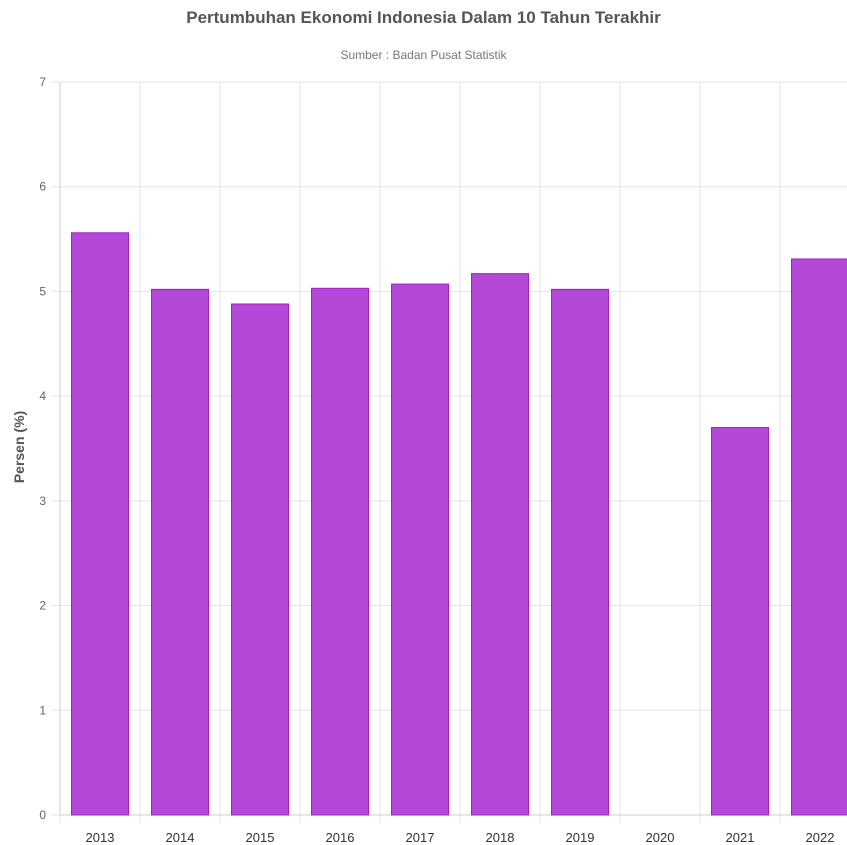  What do you see at coordinates (260, 837) in the screenshot?
I see `x-tick-label: 2015` at bounding box center [260, 837].